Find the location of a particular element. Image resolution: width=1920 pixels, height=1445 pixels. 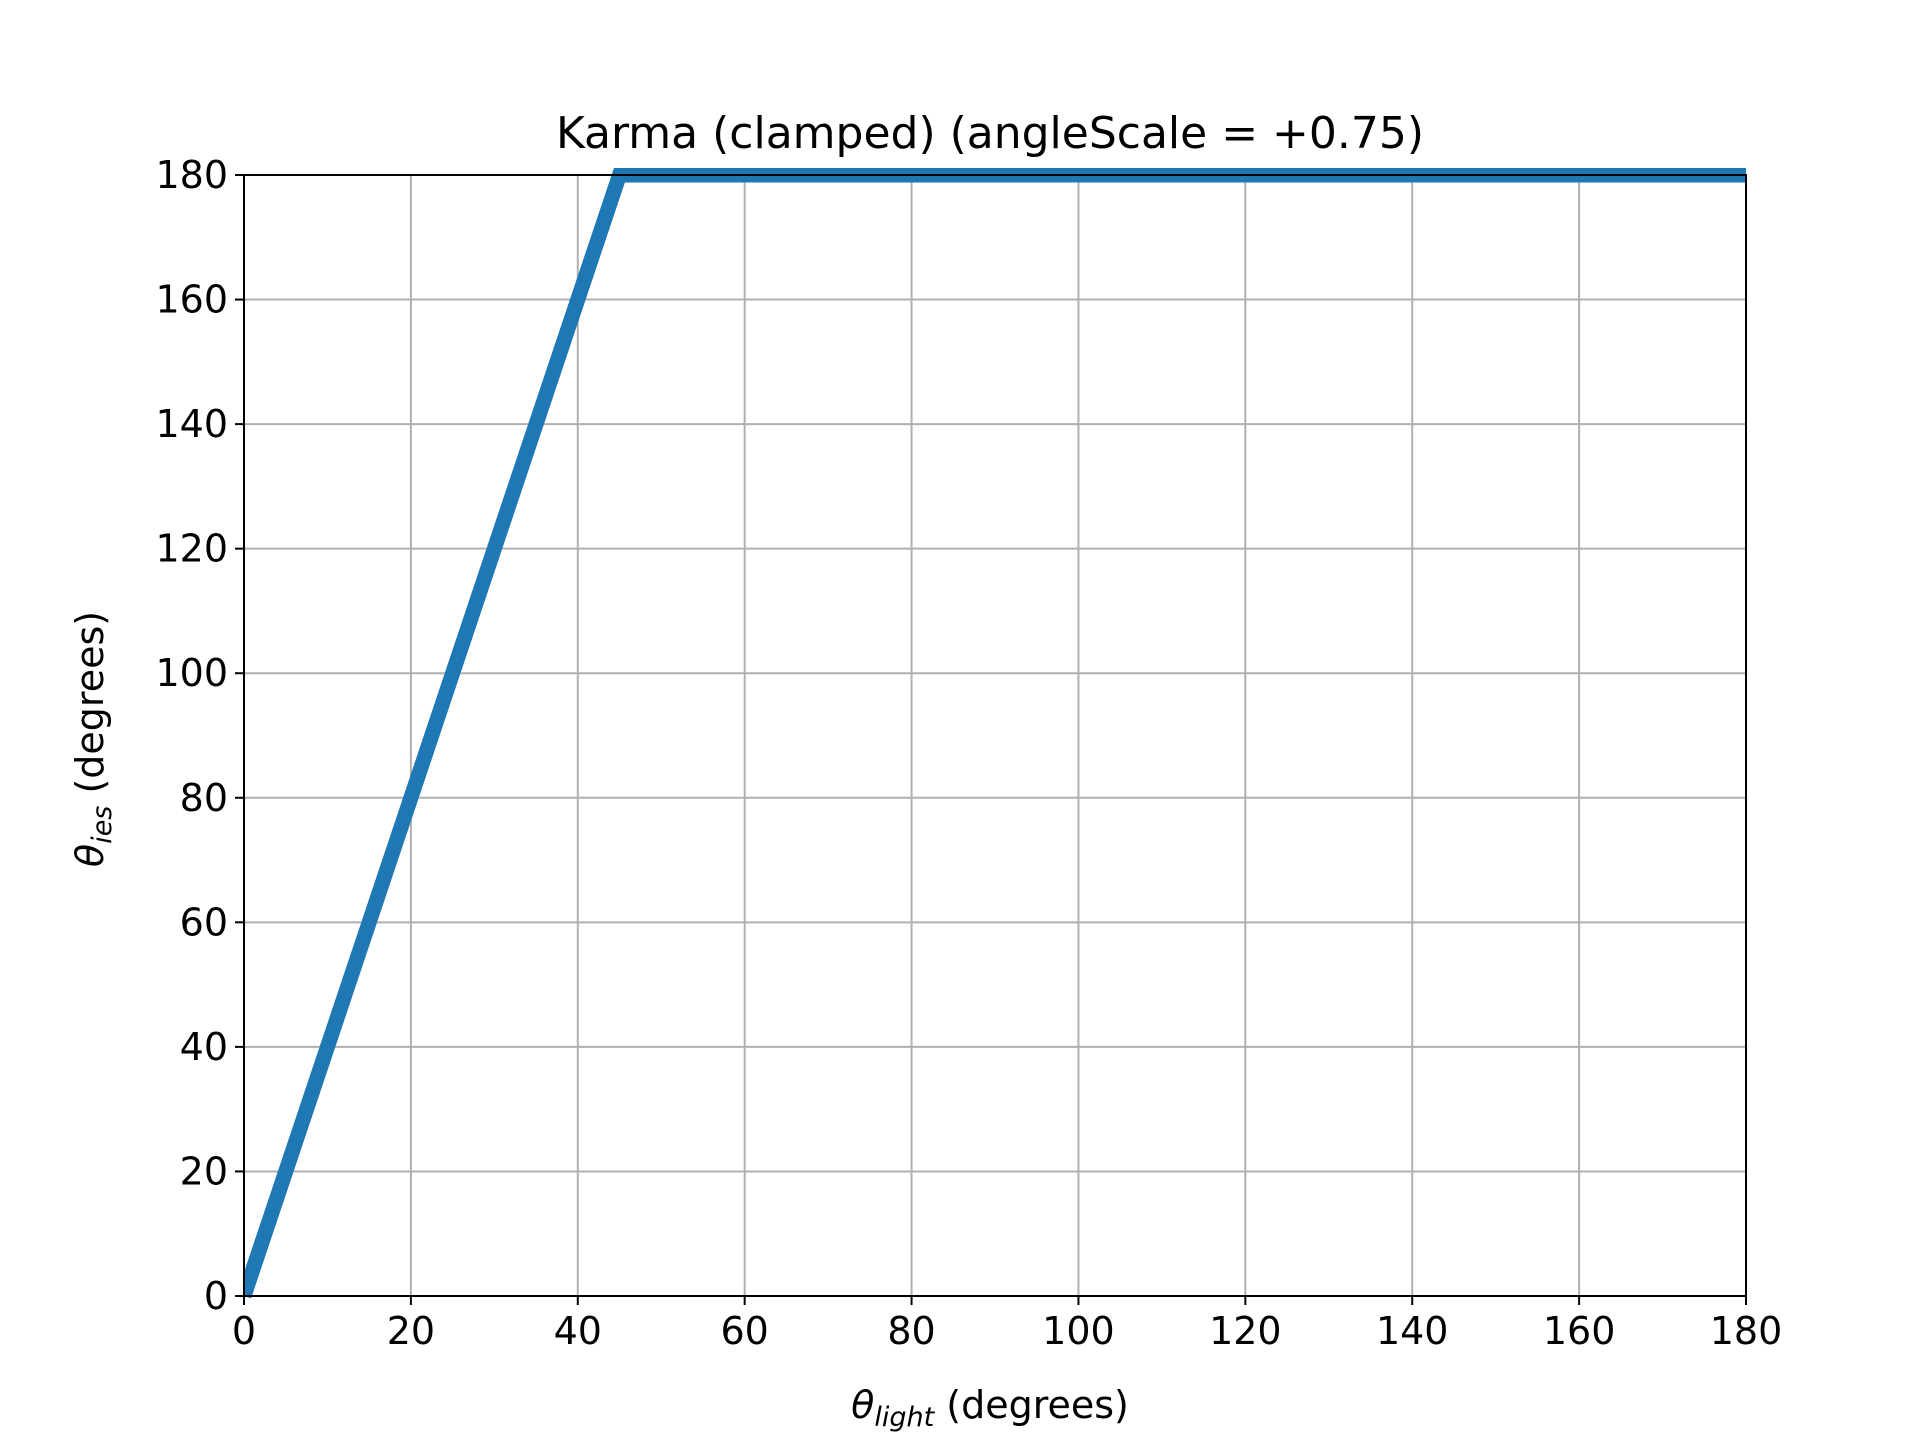

x-tick-label: 160 is located at coordinates (1579, 1331).